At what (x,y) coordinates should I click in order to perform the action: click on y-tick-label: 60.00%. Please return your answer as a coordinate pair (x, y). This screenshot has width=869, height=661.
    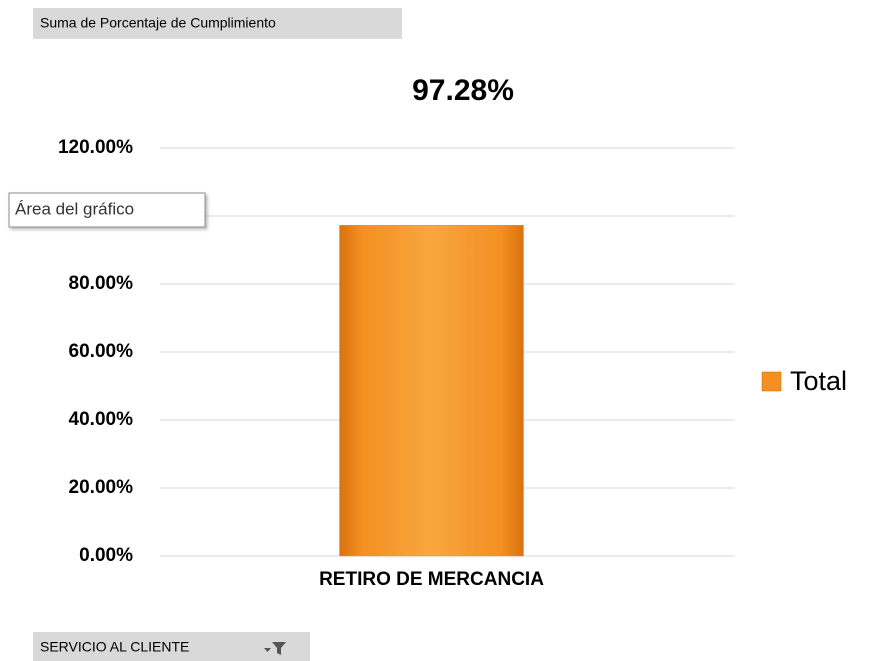
    Looking at the image, I should click on (101, 351).